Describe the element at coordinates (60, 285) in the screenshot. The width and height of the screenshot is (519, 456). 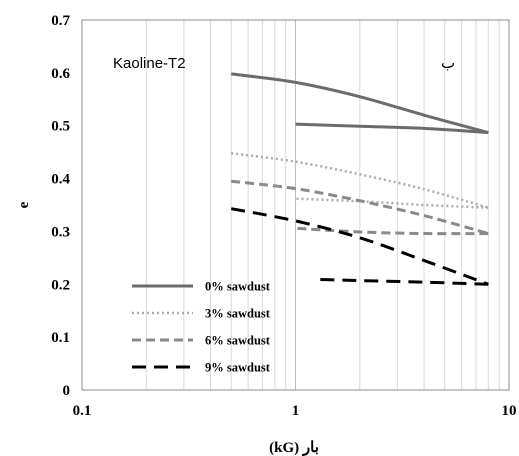
I see `y-tick-label: 0.2` at that location.